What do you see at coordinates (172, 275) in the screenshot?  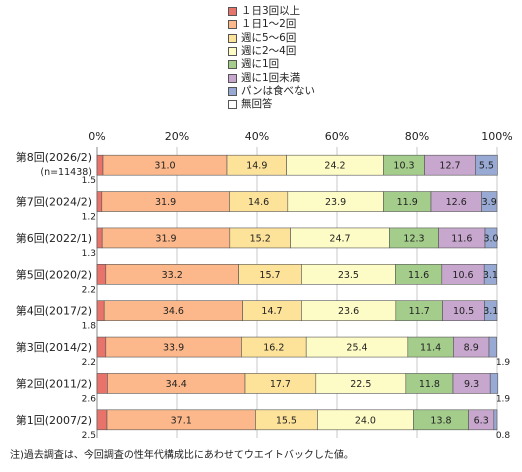 I see `data-label: 33.2` at bounding box center [172, 275].